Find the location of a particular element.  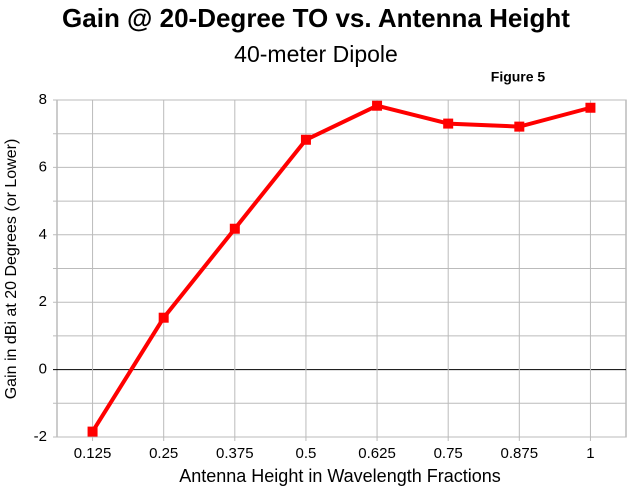

x-tick-label: 0.625 is located at coordinates (377, 453).